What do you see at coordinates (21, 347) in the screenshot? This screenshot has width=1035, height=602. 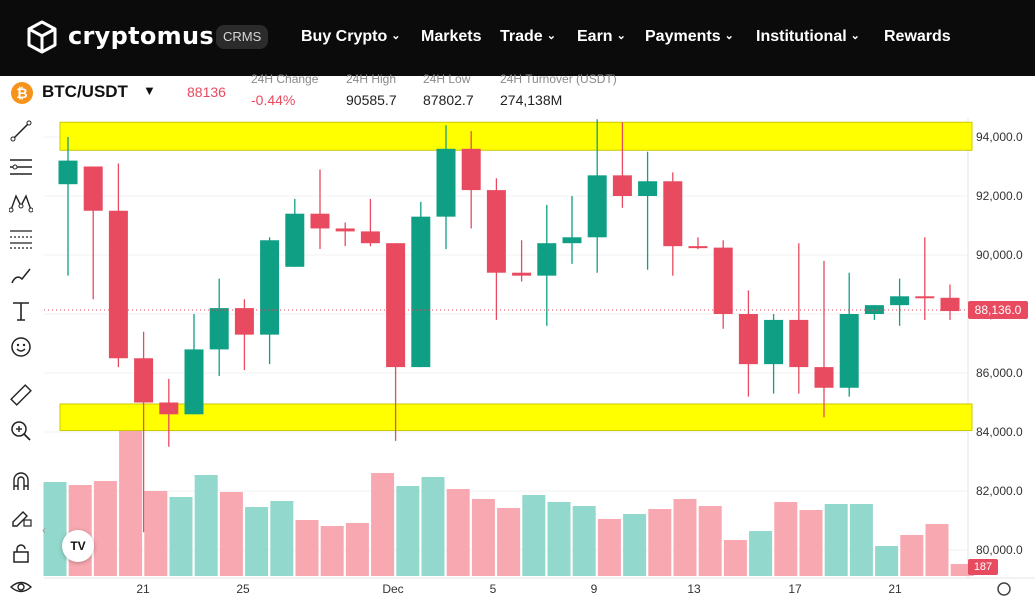 I see `emoji-icon` at bounding box center [21, 347].